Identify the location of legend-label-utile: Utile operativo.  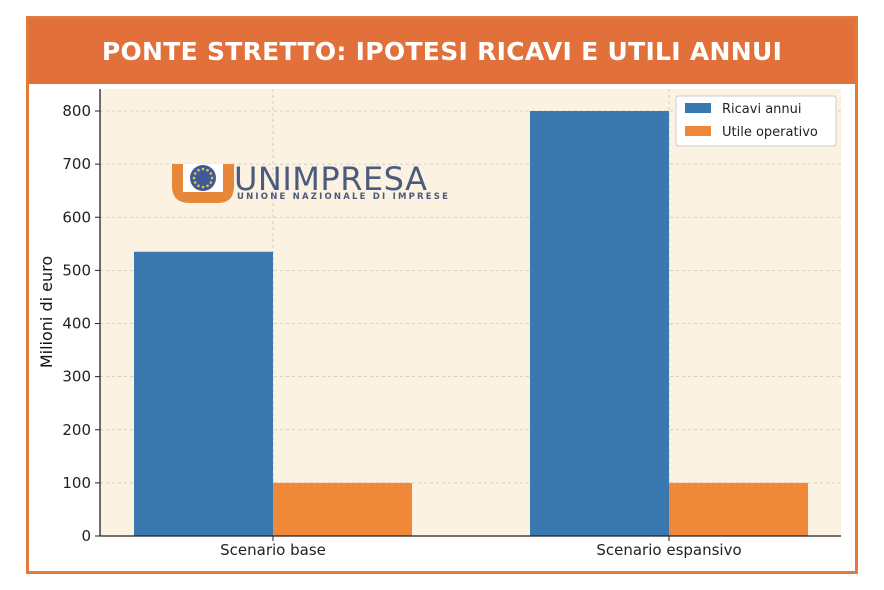
(770, 132).